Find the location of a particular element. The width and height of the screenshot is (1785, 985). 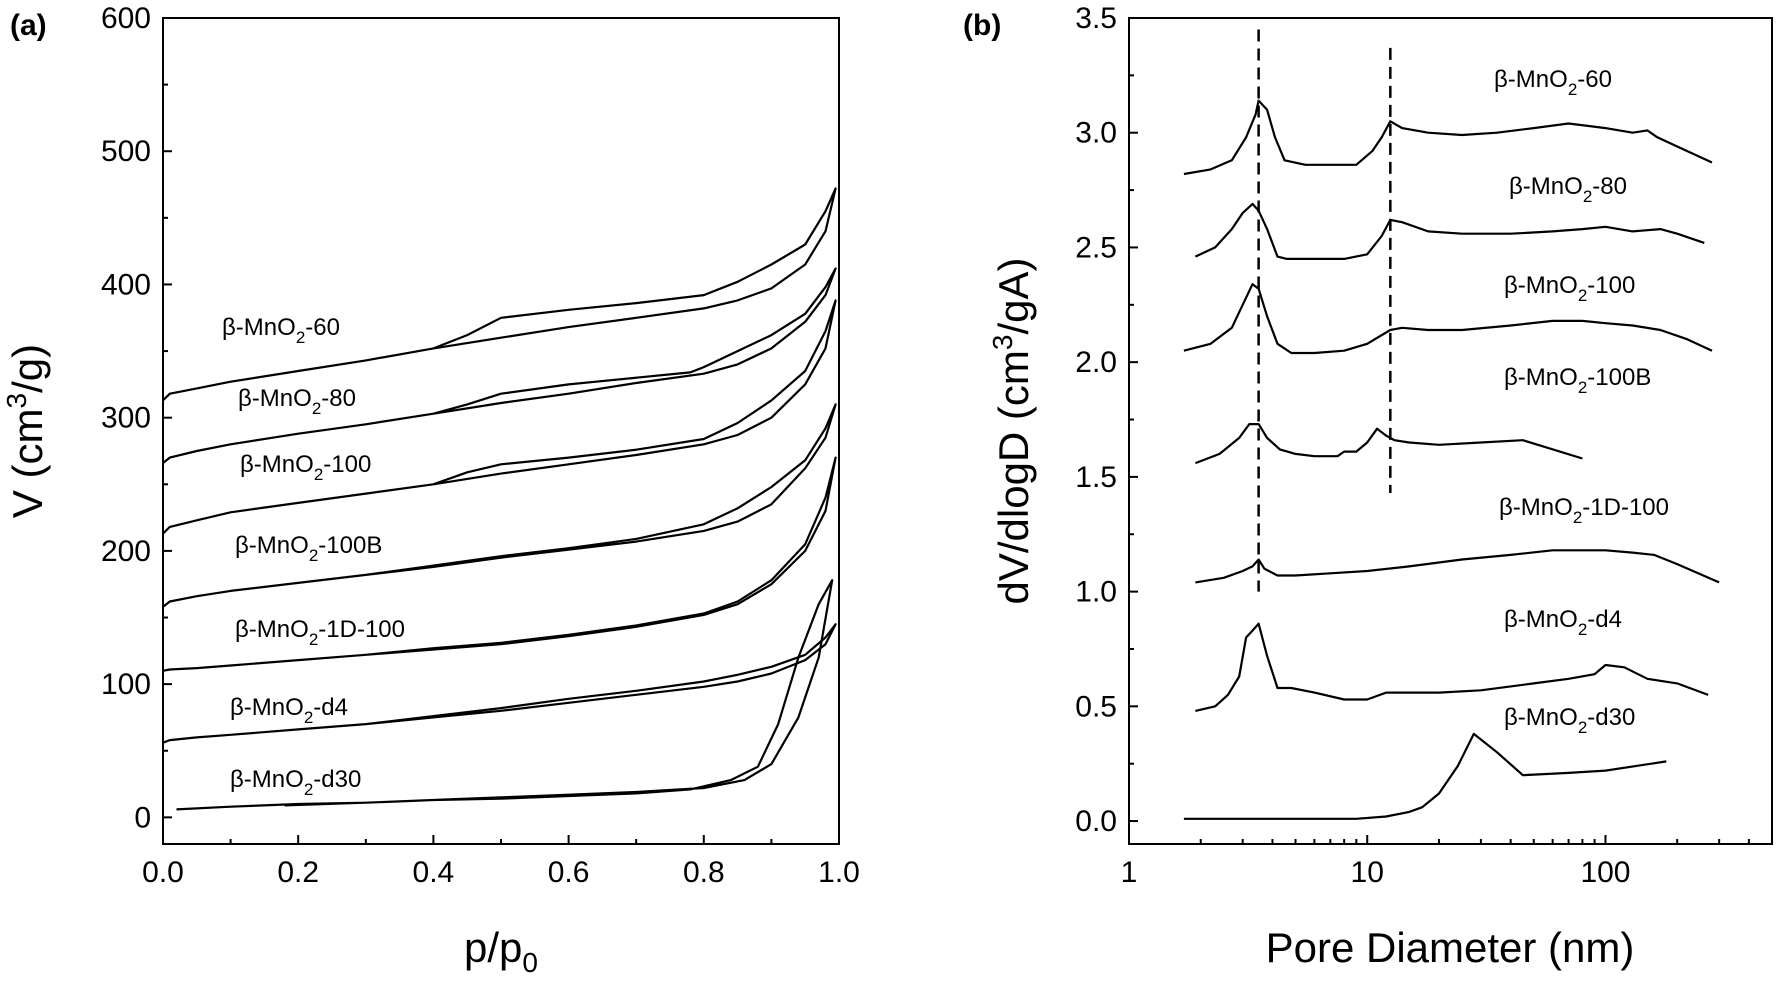

panel-b-x-tick-label: 1 is located at coordinates (1129, 872).